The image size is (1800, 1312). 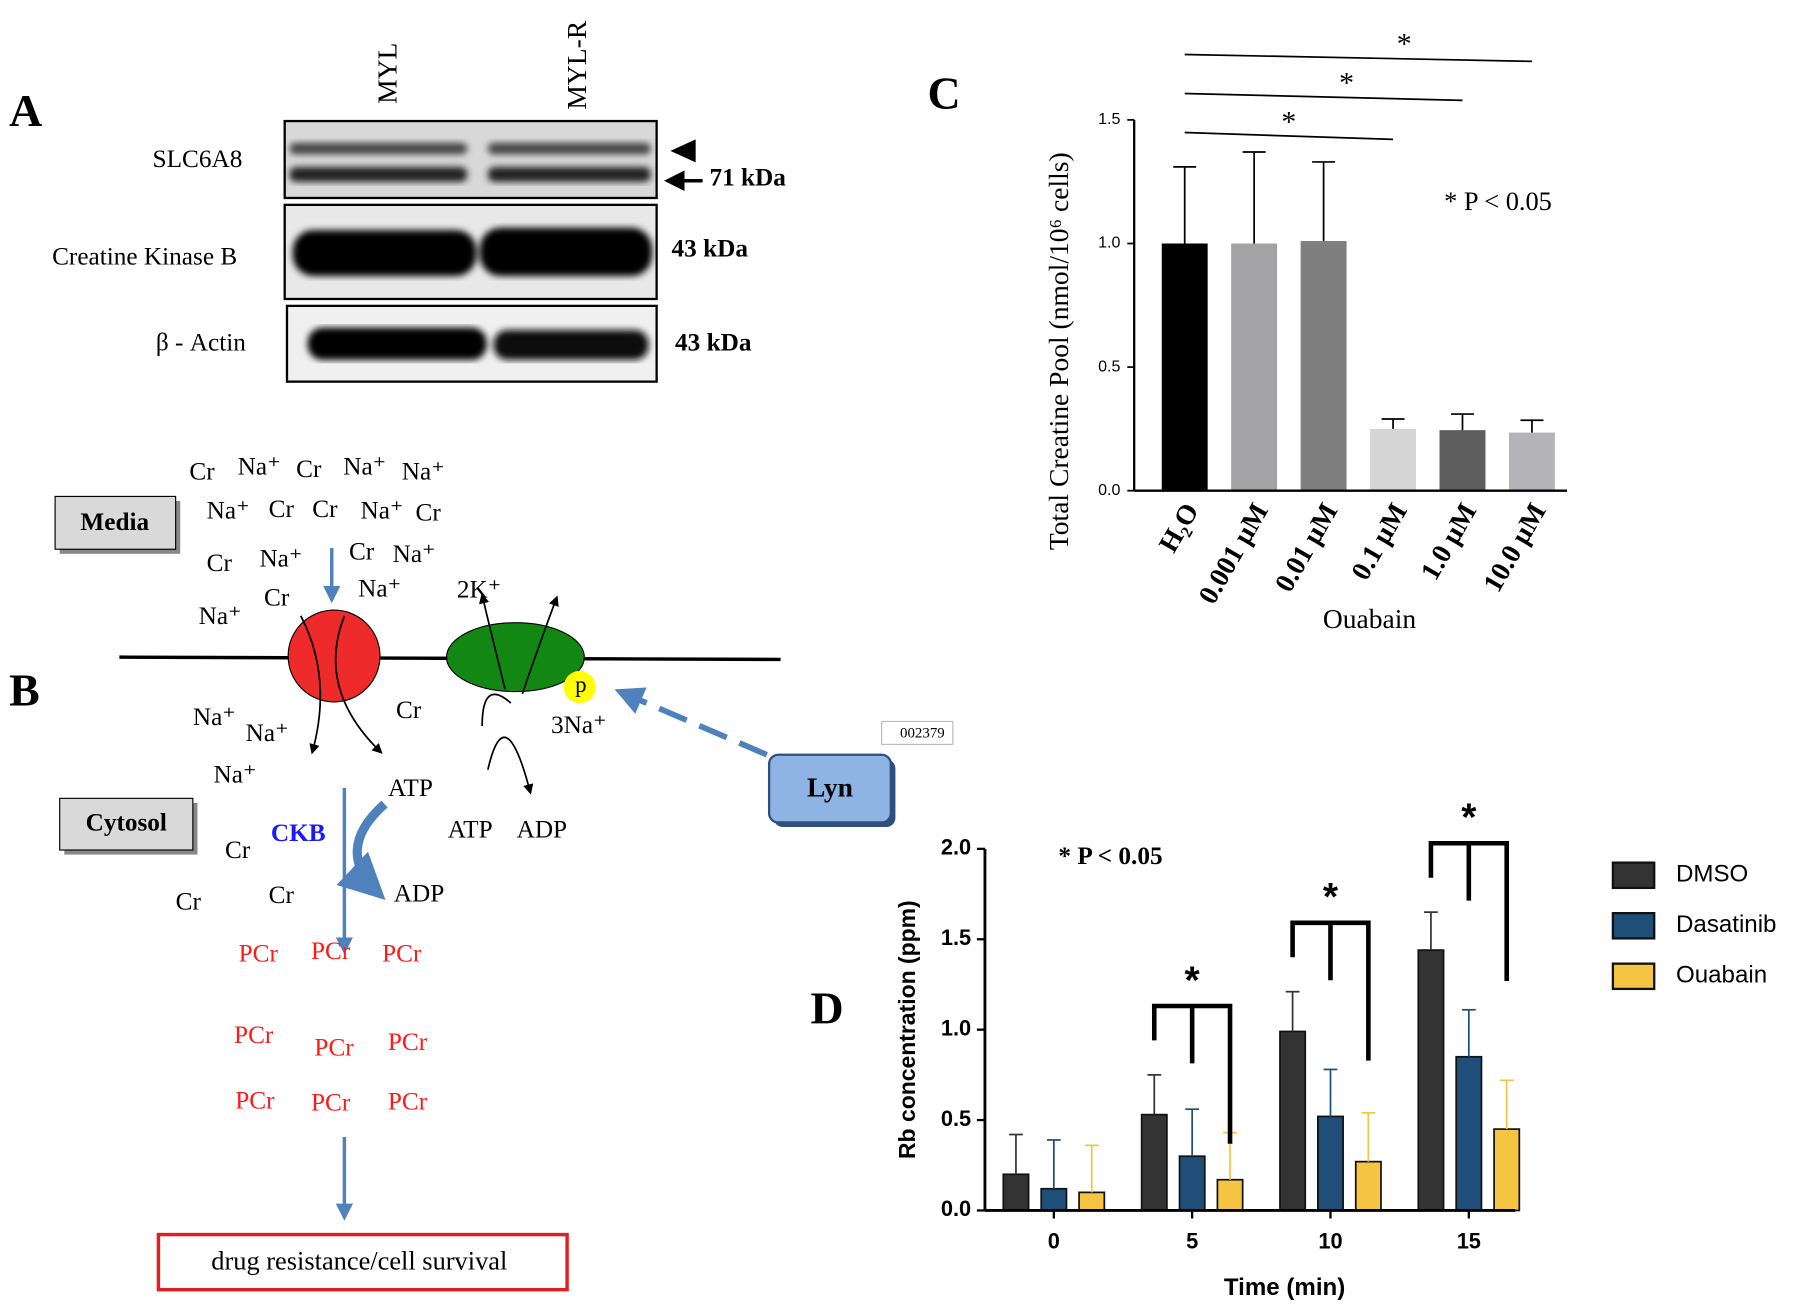 What do you see at coordinates (1305, 546) in the screenshot?
I see `x-tick-label: 0.01 µM` at bounding box center [1305, 546].